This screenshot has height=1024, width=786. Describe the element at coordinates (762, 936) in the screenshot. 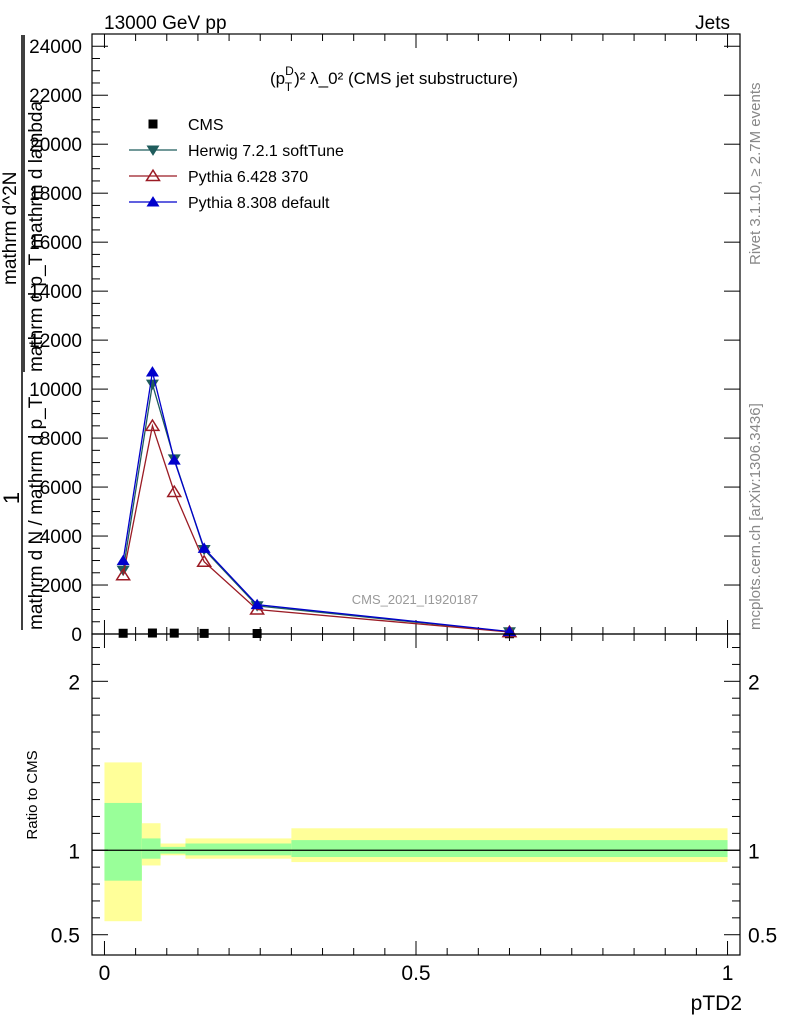

I see `ratio-y-tick-label-right: 0.5` at that location.